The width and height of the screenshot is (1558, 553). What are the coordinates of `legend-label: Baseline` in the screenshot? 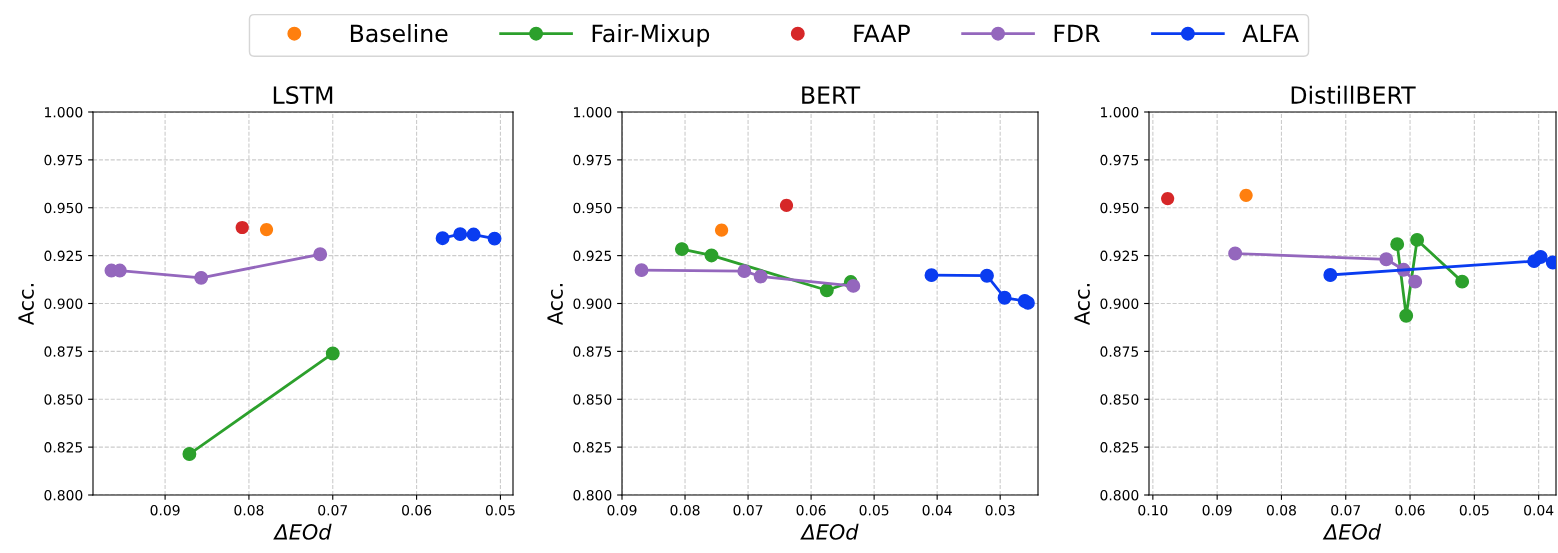 It's located at (399, 33).